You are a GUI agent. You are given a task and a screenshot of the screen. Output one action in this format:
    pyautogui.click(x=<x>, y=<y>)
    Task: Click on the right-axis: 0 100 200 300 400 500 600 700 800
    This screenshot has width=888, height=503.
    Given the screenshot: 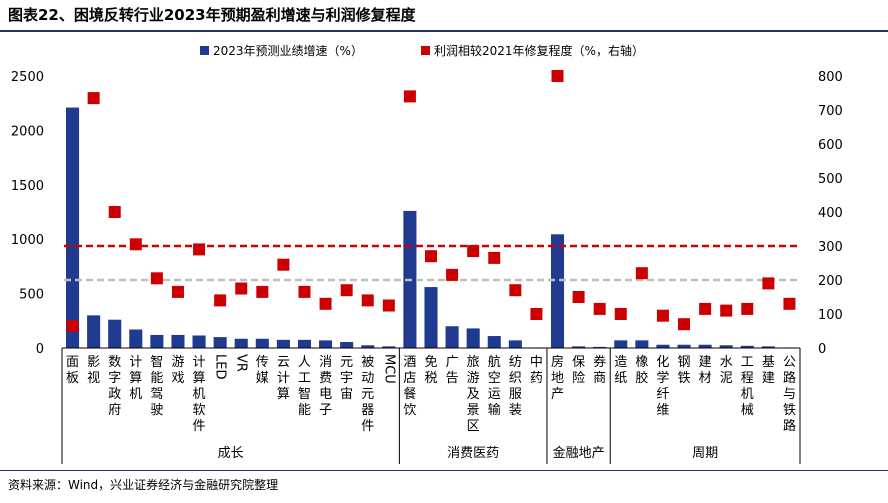 What is the action you would take?
    pyautogui.click(x=830, y=213)
    